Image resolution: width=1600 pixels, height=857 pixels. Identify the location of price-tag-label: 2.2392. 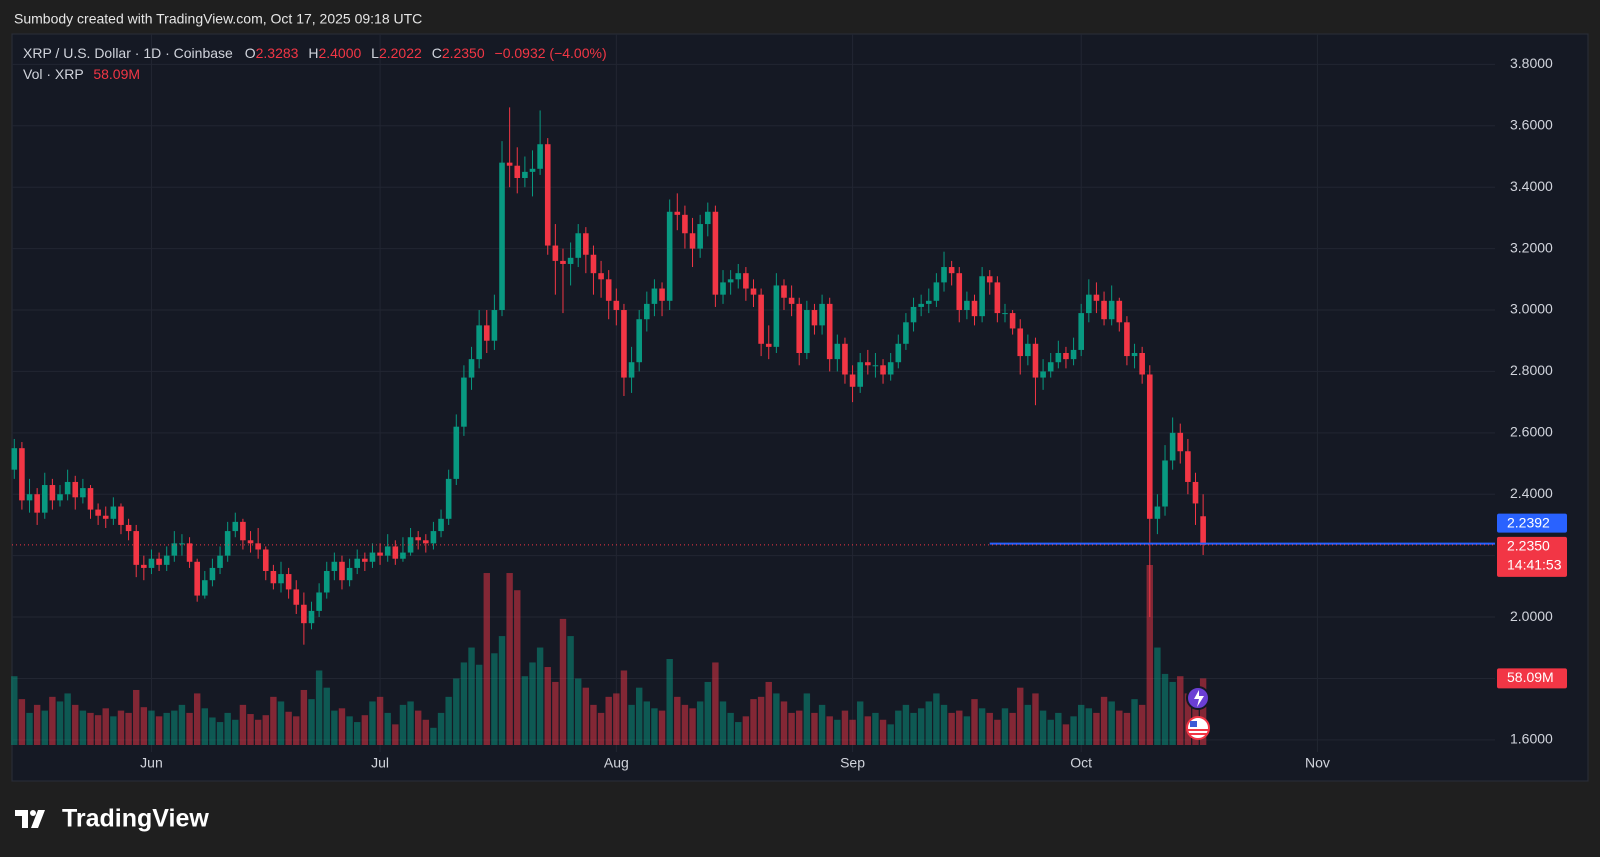
(1528, 522).